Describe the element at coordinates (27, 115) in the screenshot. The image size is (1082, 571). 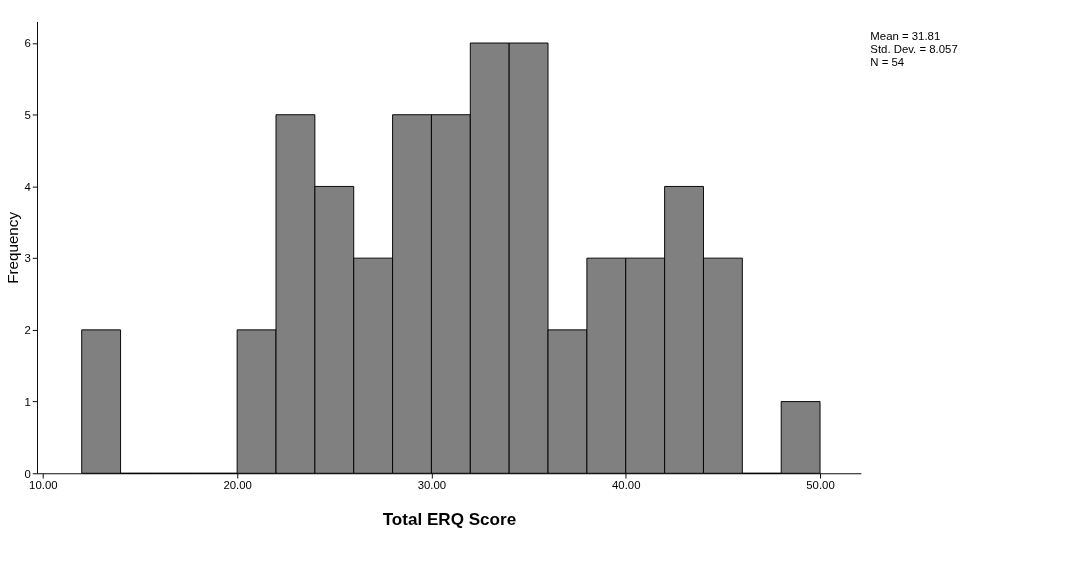
I see `y-tick-label: 5` at that location.